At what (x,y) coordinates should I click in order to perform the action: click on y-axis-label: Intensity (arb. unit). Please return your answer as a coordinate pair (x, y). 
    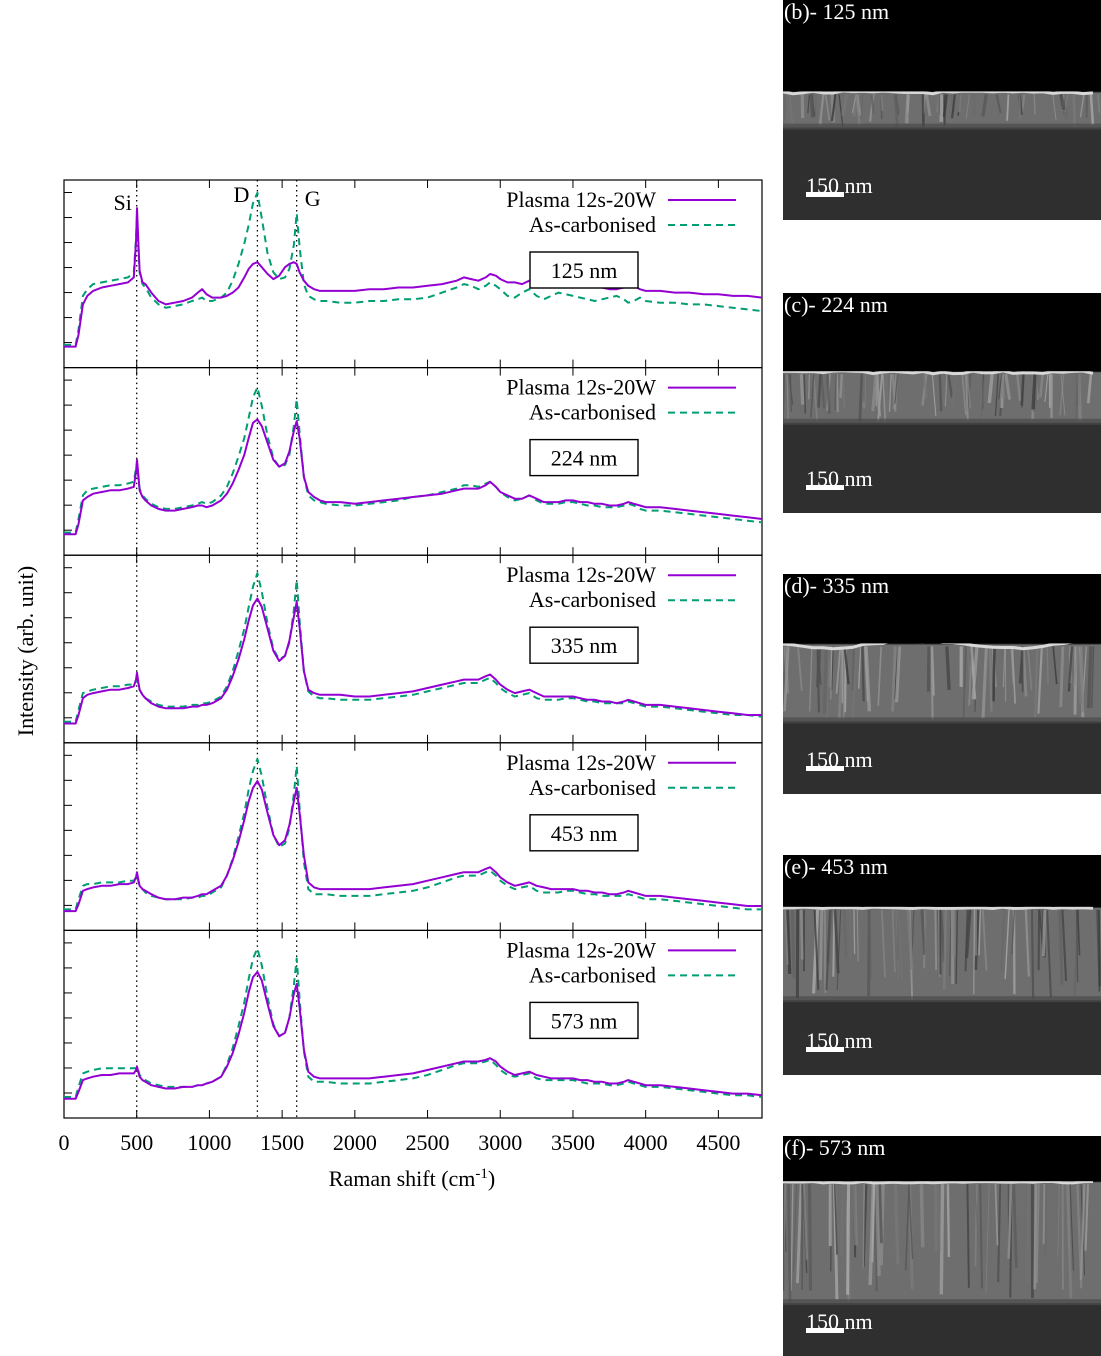
    Looking at the image, I should click on (25, 651).